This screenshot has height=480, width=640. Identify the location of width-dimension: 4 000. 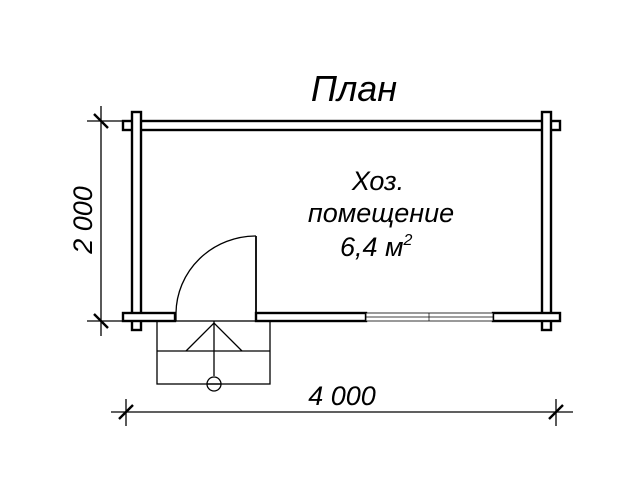
(342, 403).